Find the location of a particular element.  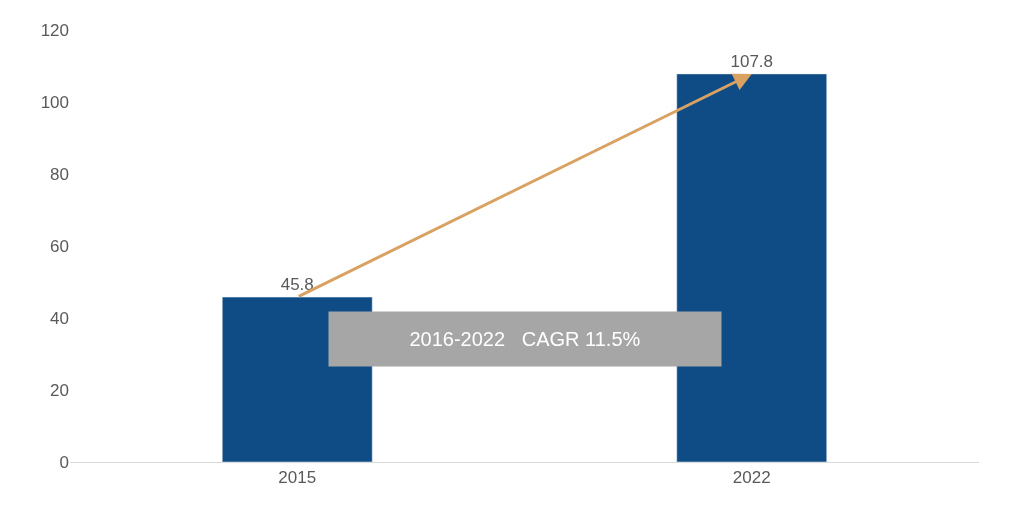

y-tick-label: 80 is located at coordinates (59, 174).